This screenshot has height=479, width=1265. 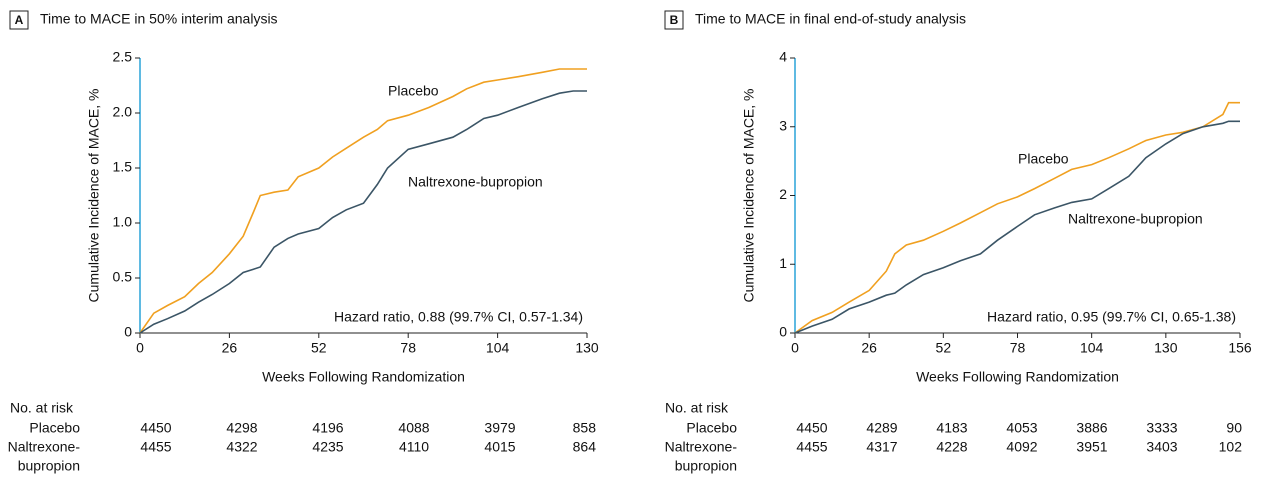 I want to click on x-tick-label: 156, so click(x=1240, y=348).